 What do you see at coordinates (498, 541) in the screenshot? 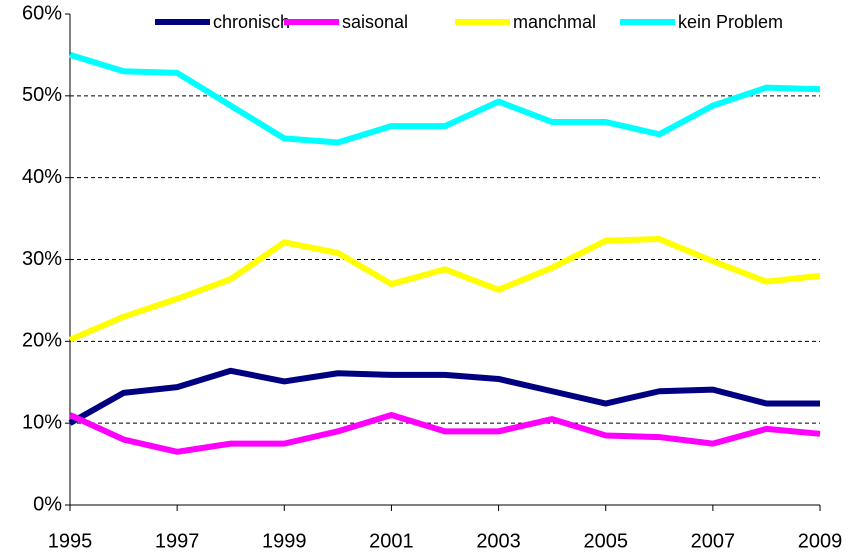
I see `x-tick-label: 2003` at bounding box center [498, 541].